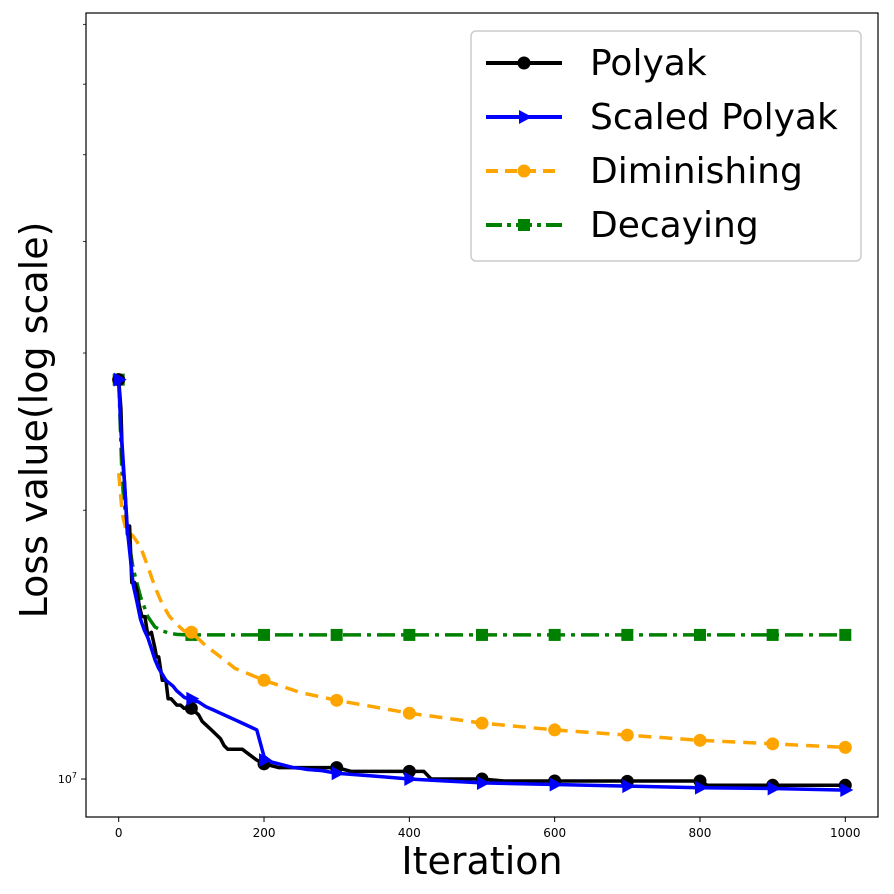 The width and height of the screenshot is (894, 894). I want to click on legend-label: Decaying, so click(674, 225).